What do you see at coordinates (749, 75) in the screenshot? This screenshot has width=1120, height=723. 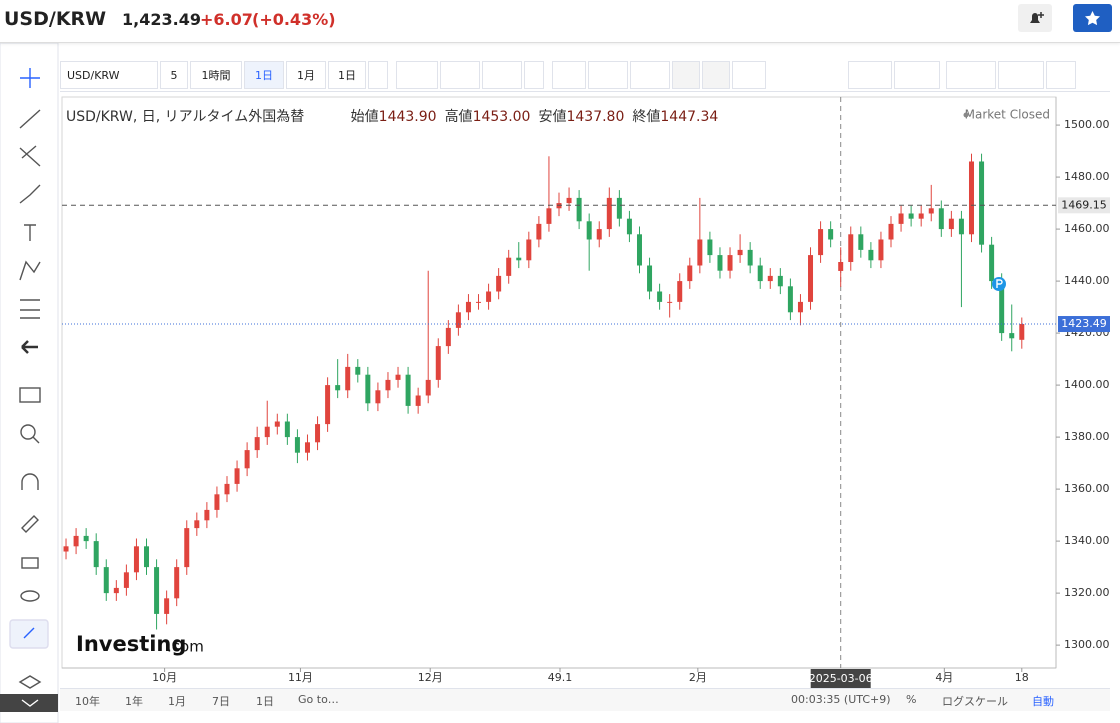 I see `alert-tool-button` at bounding box center [749, 75].